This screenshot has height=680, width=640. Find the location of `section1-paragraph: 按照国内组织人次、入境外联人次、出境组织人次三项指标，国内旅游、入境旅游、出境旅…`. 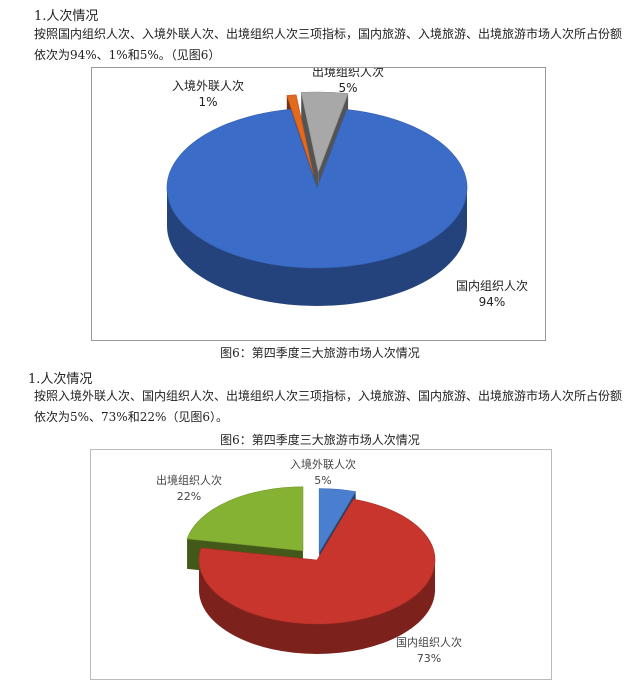

section1-paragraph: 按照国内组织人次、入境外联人次、出境组织人次三项指标，国内旅游、入境旅游、出境旅… is located at coordinates (328, 44).